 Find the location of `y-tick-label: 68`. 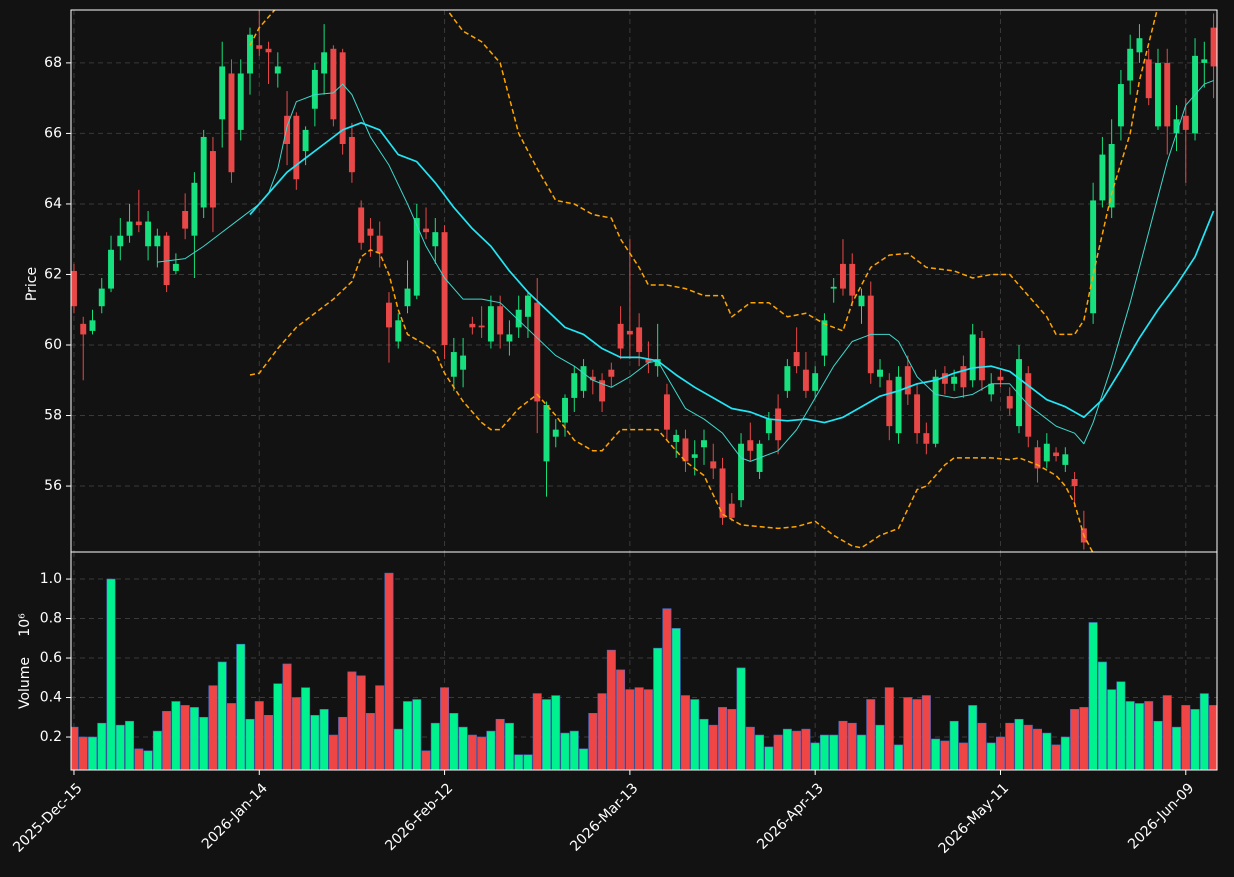

y-tick-label: 68 is located at coordinates (53, 63).